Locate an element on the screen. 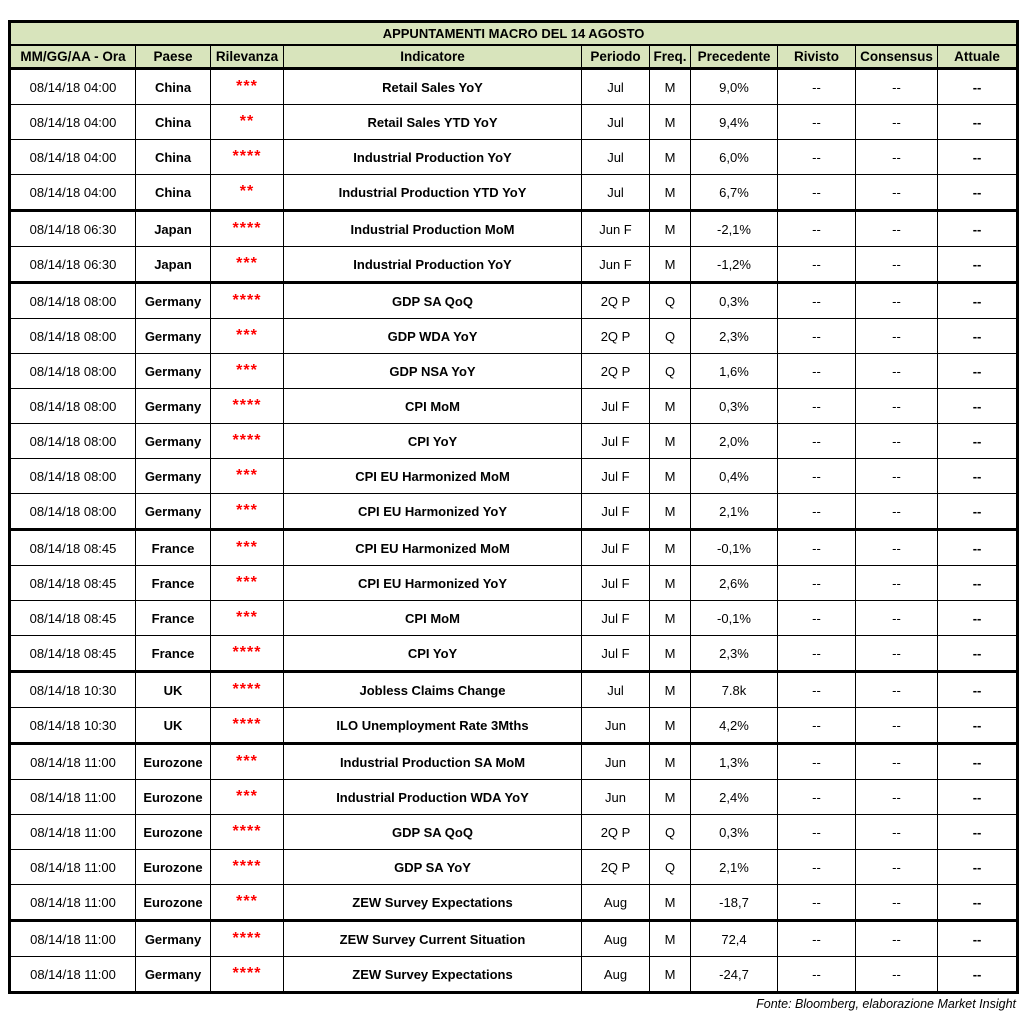 The width and height of the screenshot is (1025, 1011). cell-previous: 9,0% is located at coordinates (734, 86).